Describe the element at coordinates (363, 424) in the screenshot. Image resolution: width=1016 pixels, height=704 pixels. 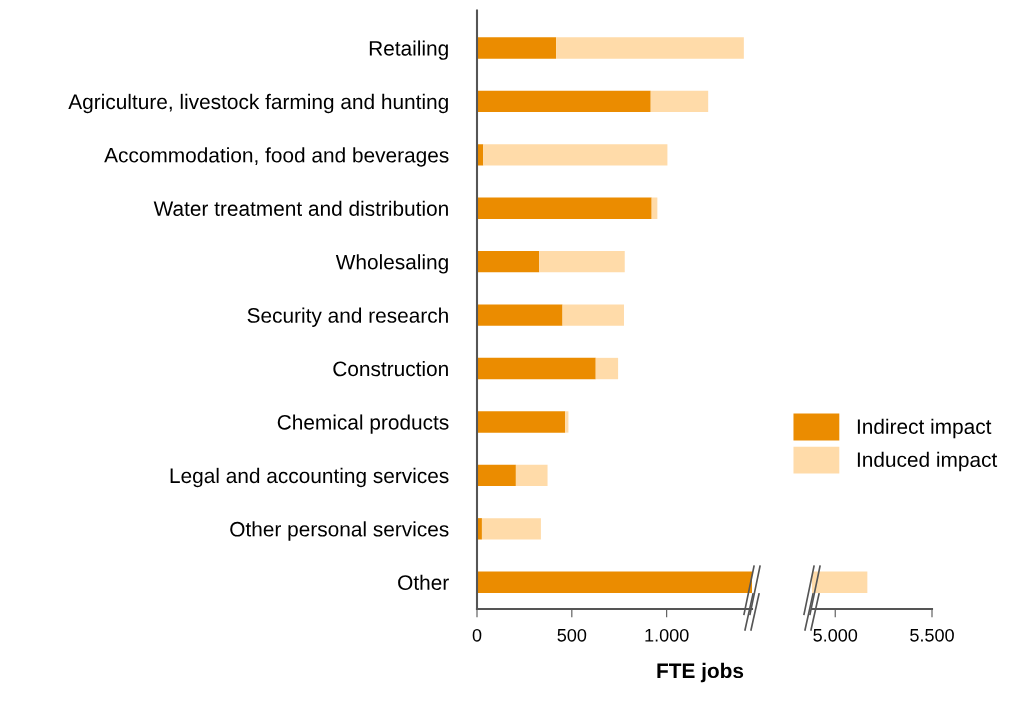
I see `y-tick-label: Chemical products` at that location.